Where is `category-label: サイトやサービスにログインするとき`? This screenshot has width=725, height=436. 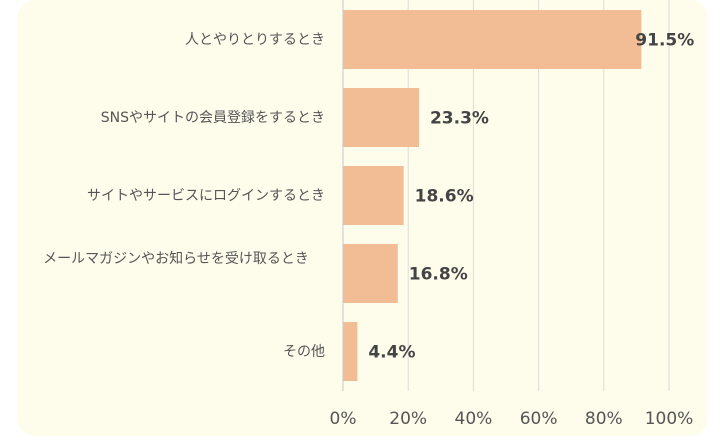 category-label: サイトやサービスにログインするとき is located at coordinates (206, 195).